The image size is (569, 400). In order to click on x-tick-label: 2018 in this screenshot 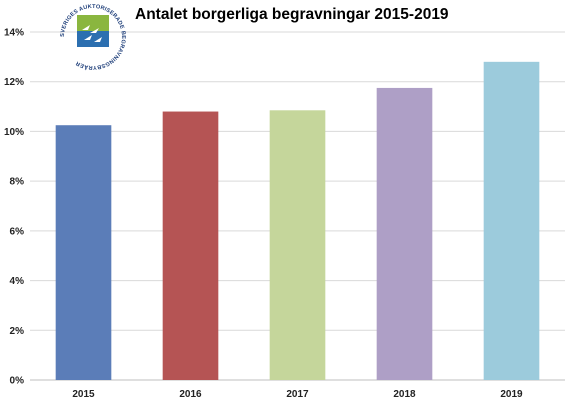, I will do `click(404, 394)`.